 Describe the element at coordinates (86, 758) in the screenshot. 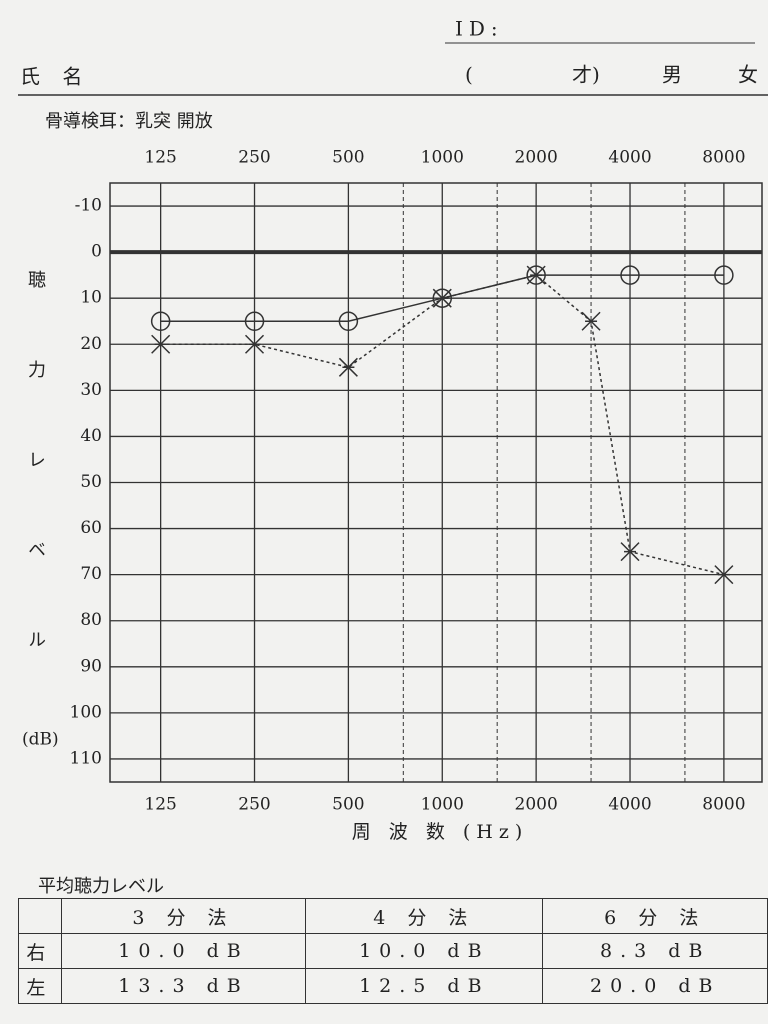

I see `y-tick-label: 110` at that location.